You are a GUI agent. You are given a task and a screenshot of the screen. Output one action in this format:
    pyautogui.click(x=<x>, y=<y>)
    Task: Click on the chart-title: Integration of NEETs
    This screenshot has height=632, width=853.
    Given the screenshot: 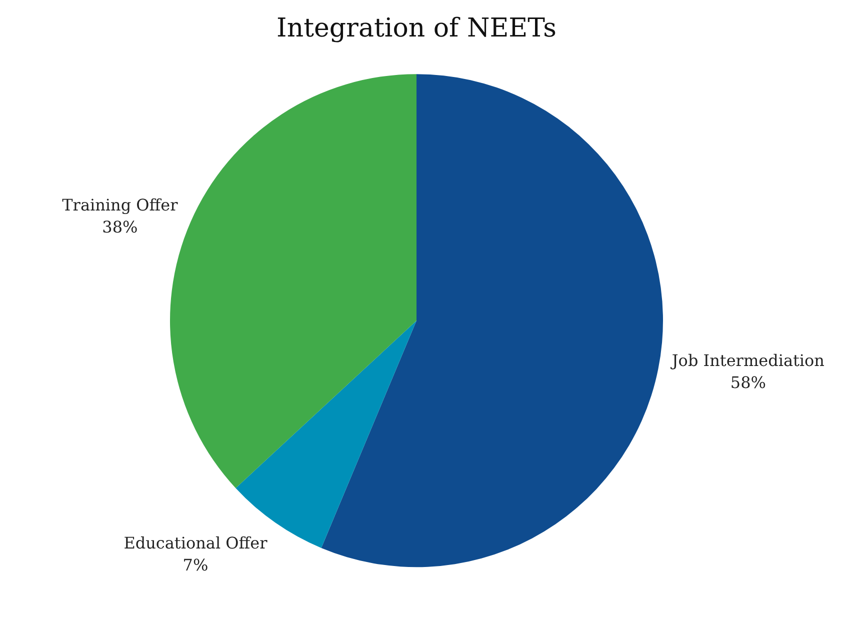 What is the action you would take?
    pyautogui.click(x=416, y=28)
    